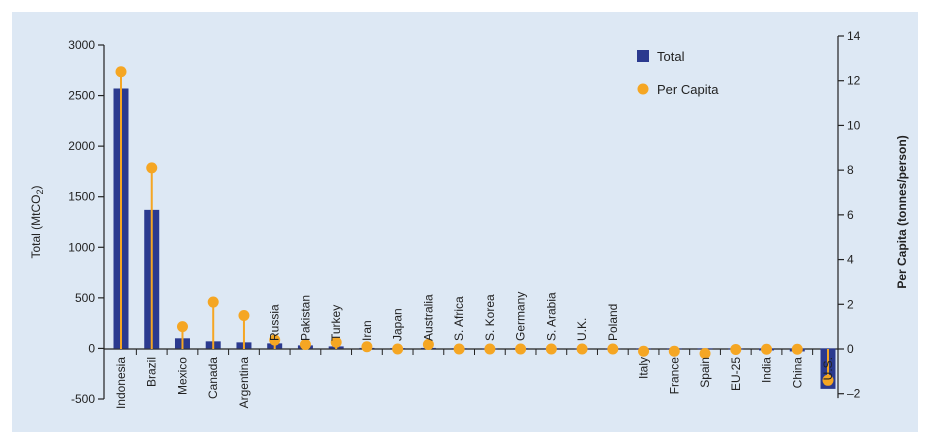  I want to click on category-label: U.S., so click(828, 368).